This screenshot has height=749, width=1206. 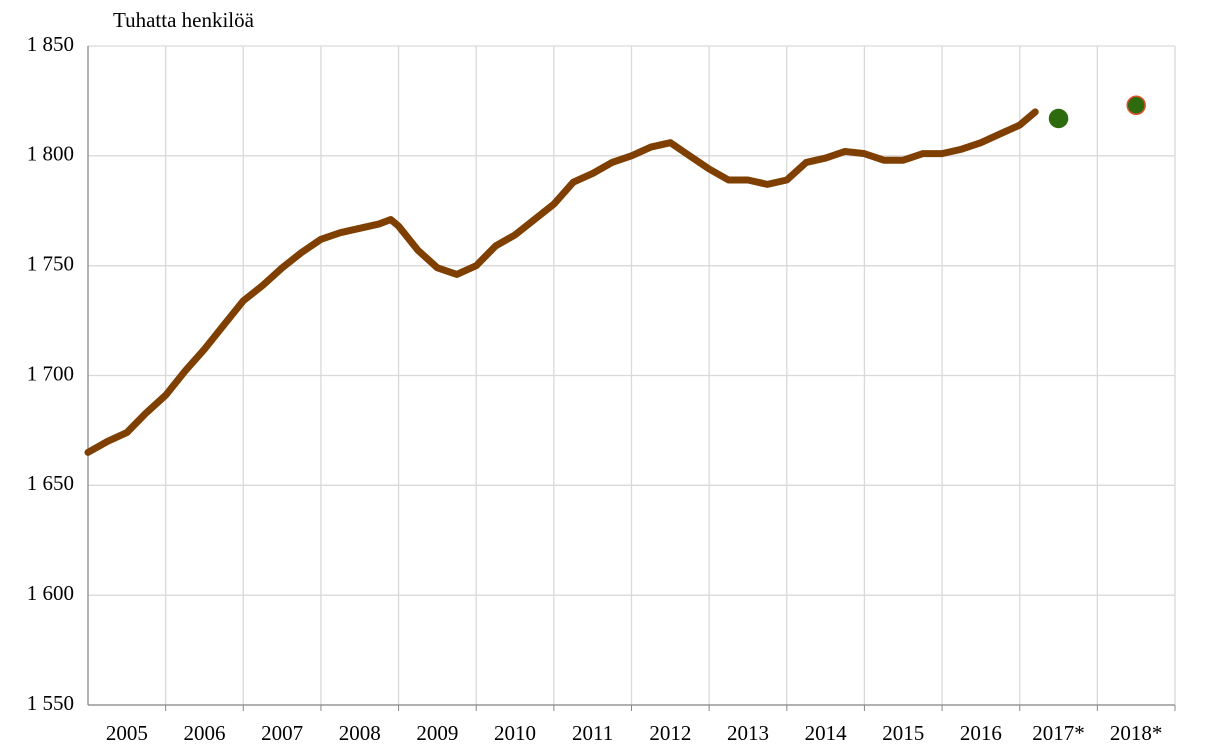 What do you see at coordinates (981, 733) in the screenshot?
I see `x-tick-label: 2016` at bounding box center [981, 733].